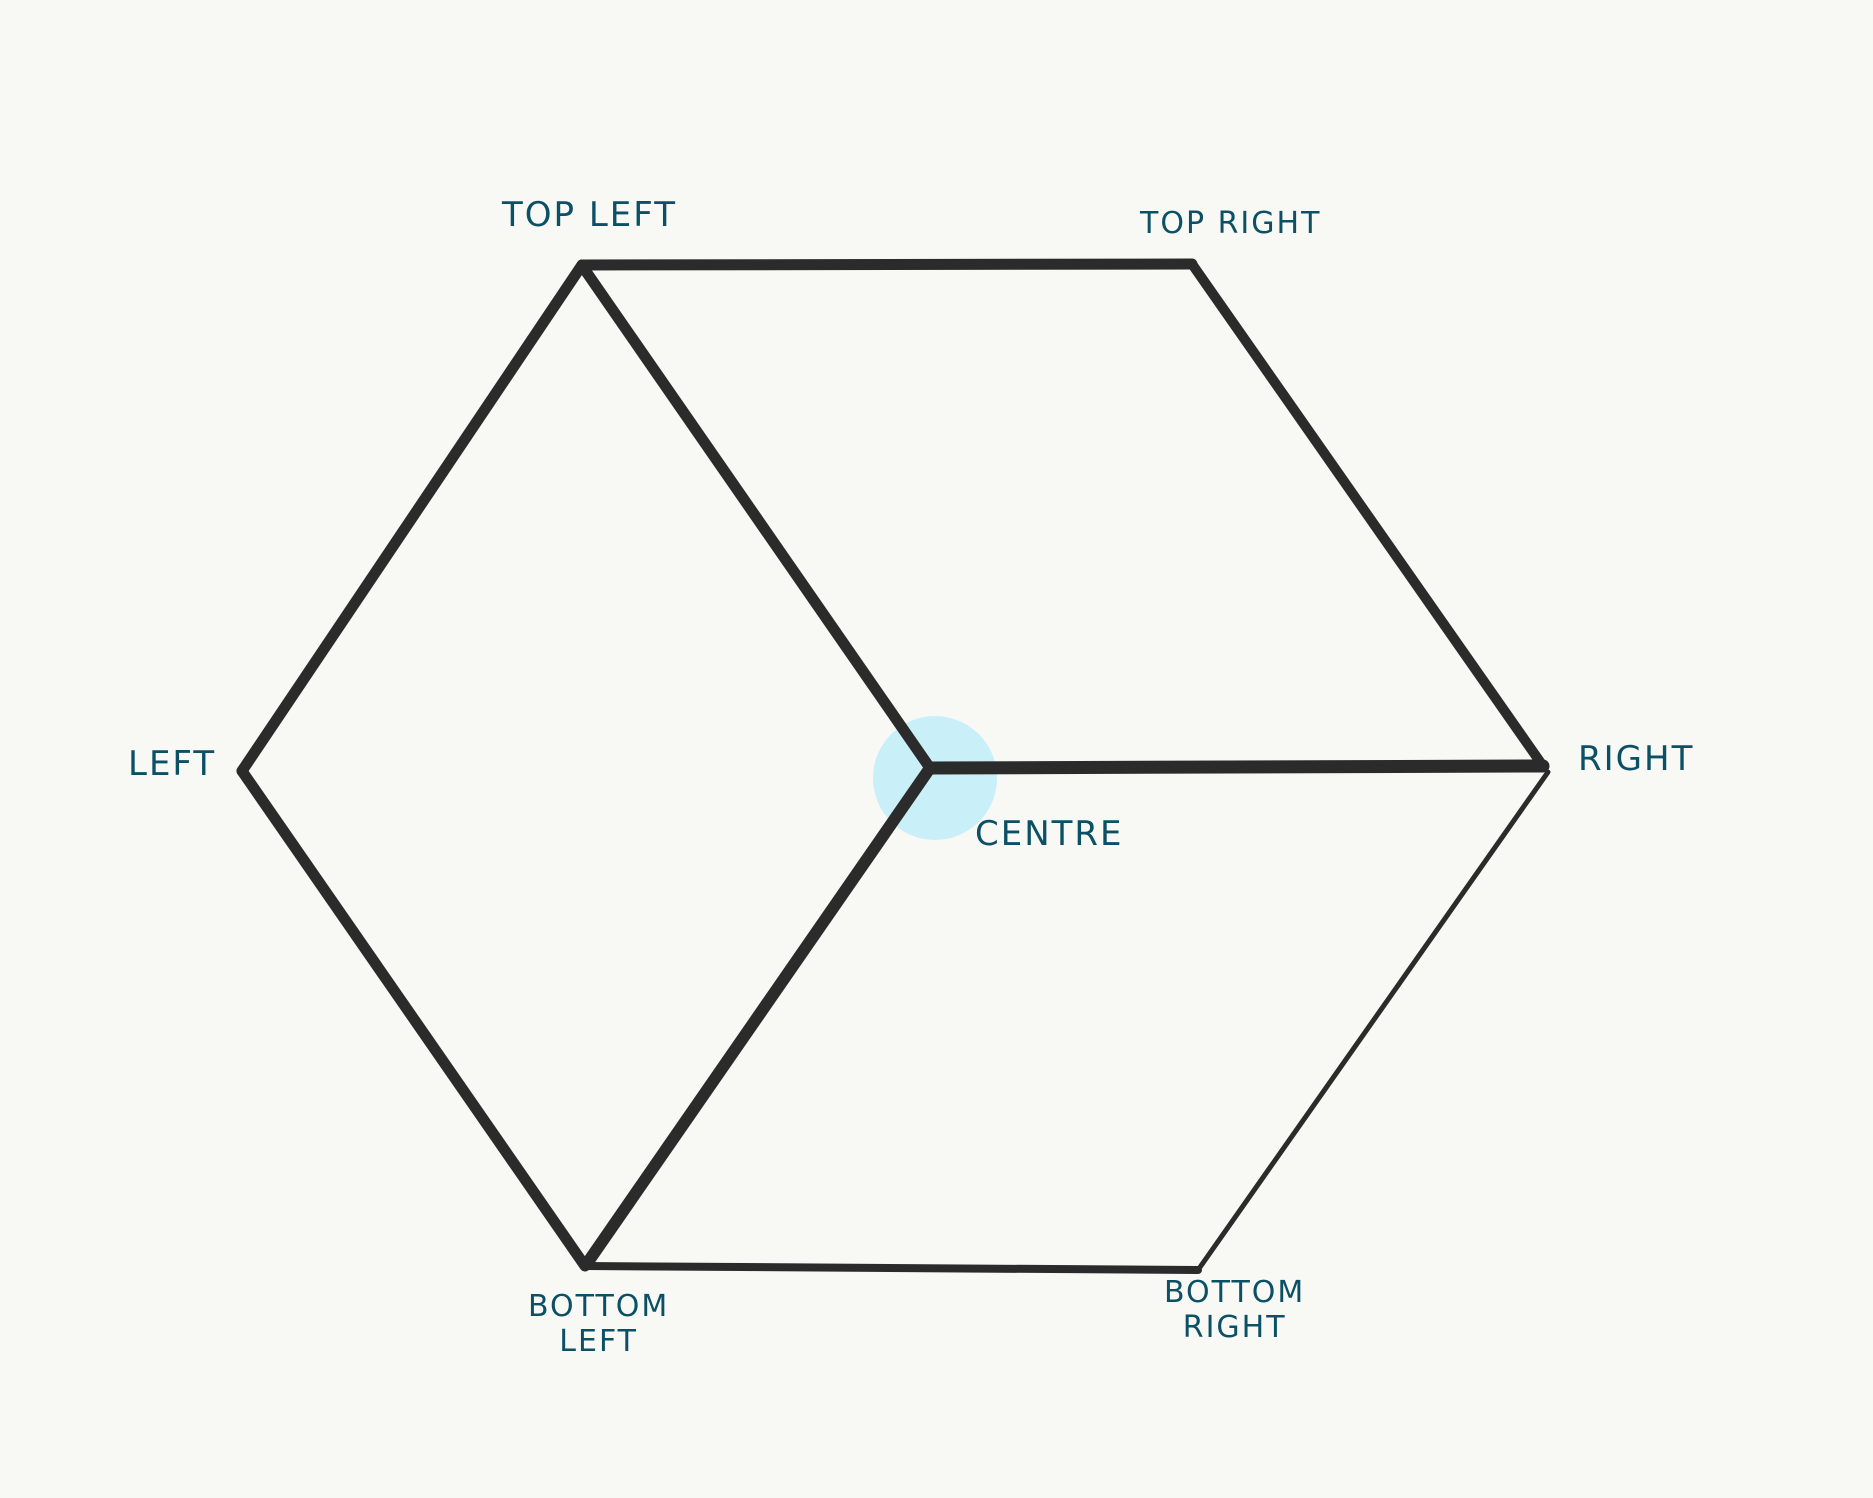  Describe the element at coordinates (413, 1018) in the screenshot. I see `edge-bottom-left-to-left` at that location.